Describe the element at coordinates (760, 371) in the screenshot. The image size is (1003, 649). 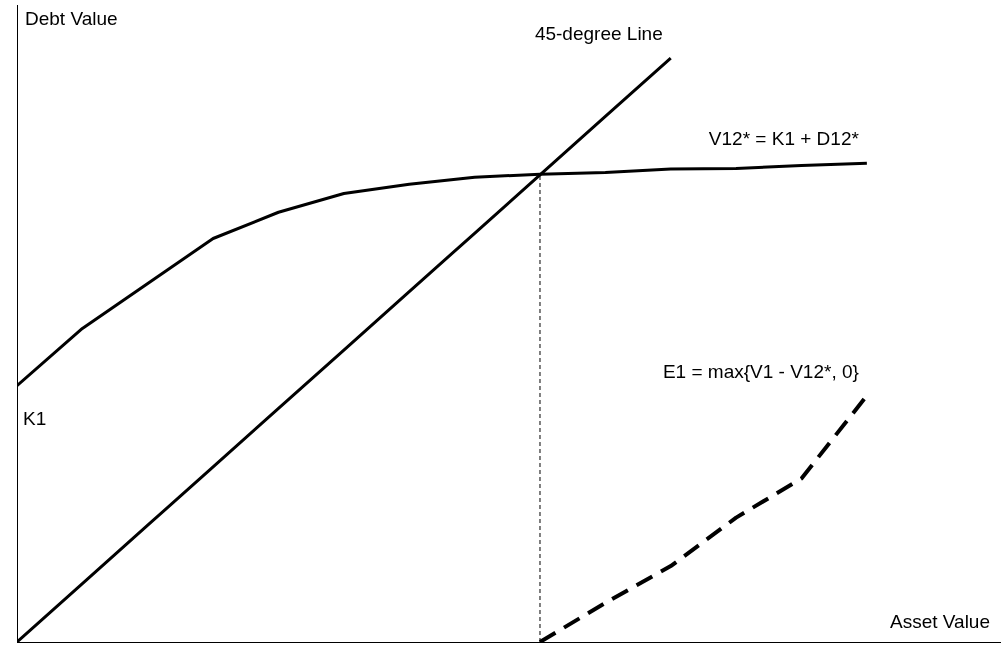
I see `series-label: E1 = max{V1 - V12*, 0}` at that location.